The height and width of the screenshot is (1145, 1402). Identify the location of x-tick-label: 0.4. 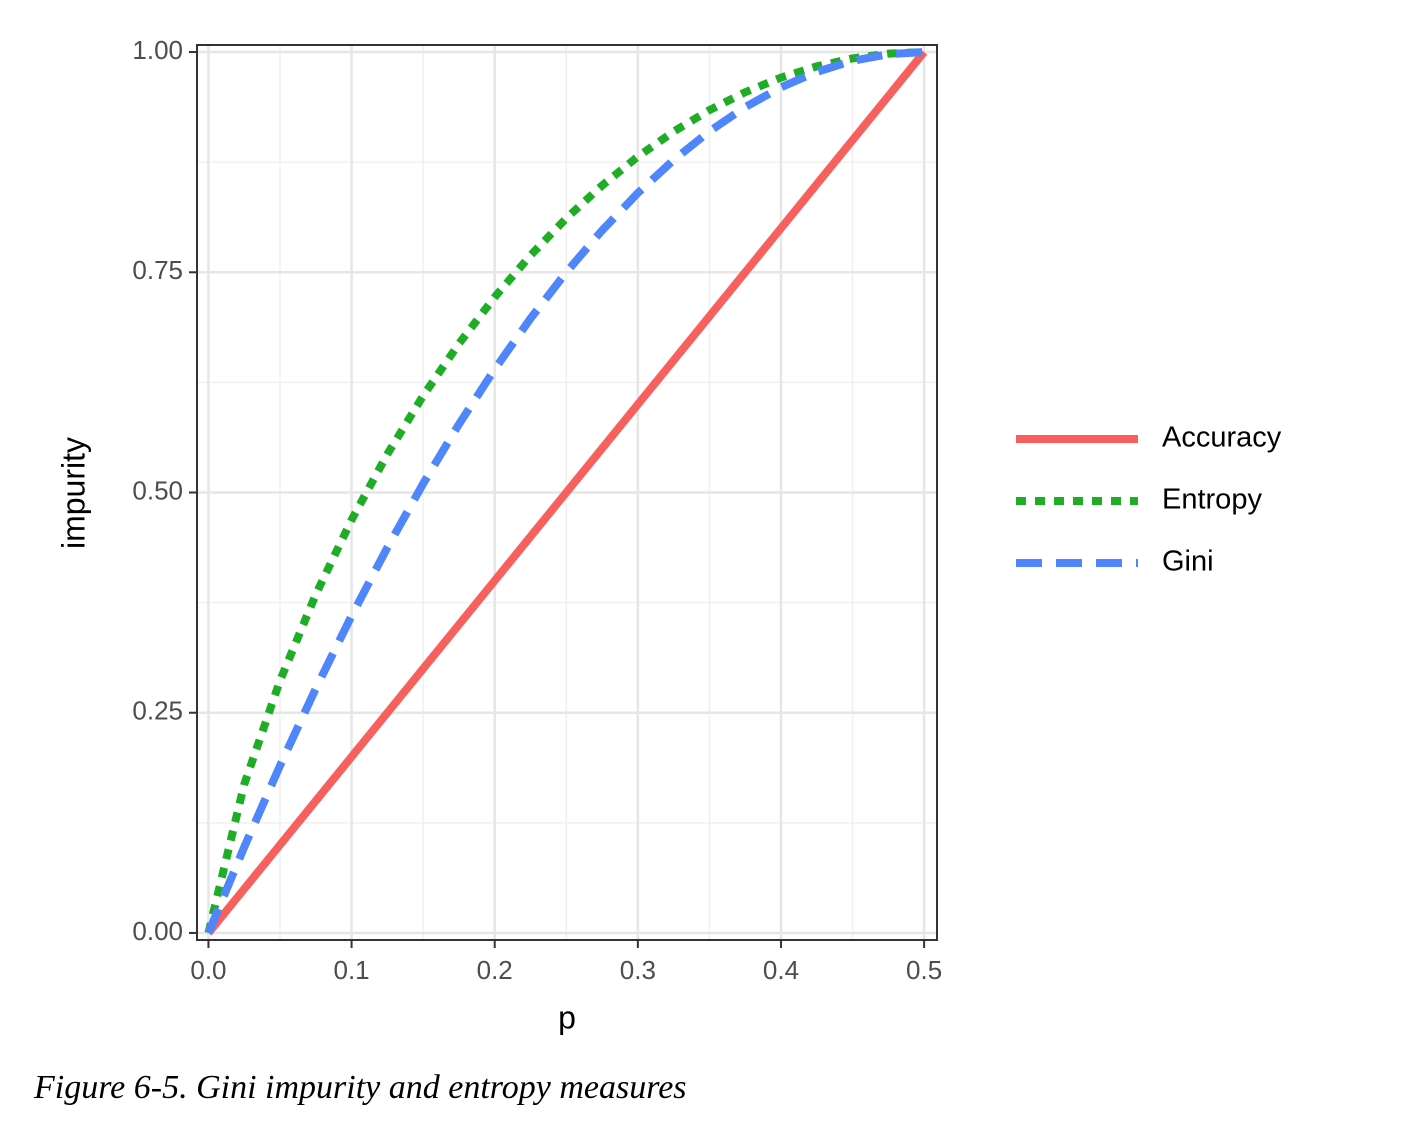
(781, 970).